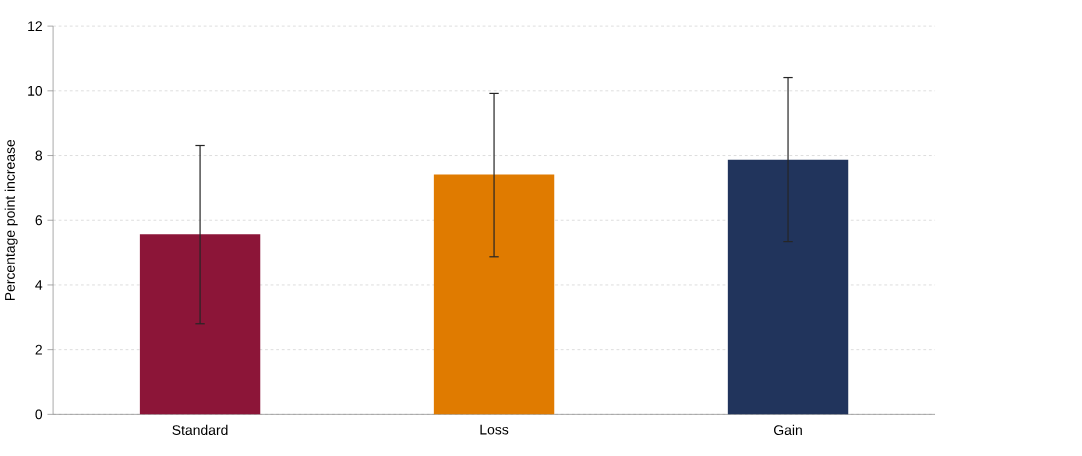 The width and height of the screenshot is (1082, 456). I want to click on y-axis-title: Percentage point increase, so click(11, 219).